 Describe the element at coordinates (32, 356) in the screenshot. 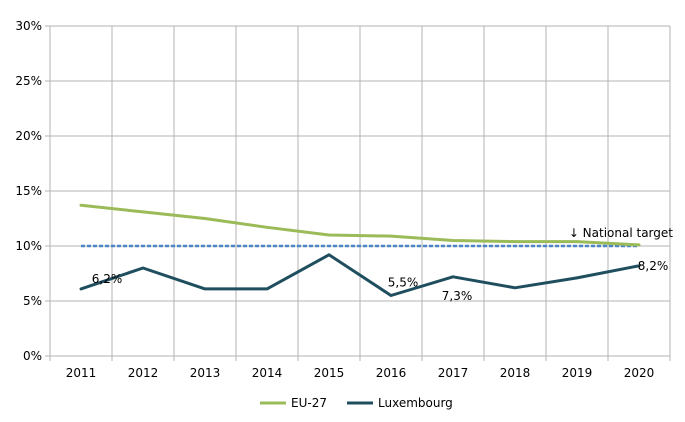

I see `y-tick-label: 0%` at that location.